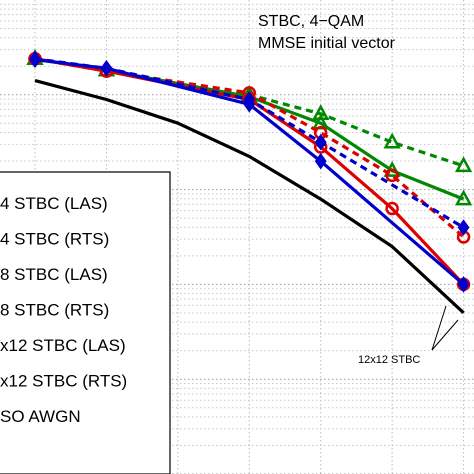  I want to click on legend-entry: x12 STBC (RTS), so click(63, 381).